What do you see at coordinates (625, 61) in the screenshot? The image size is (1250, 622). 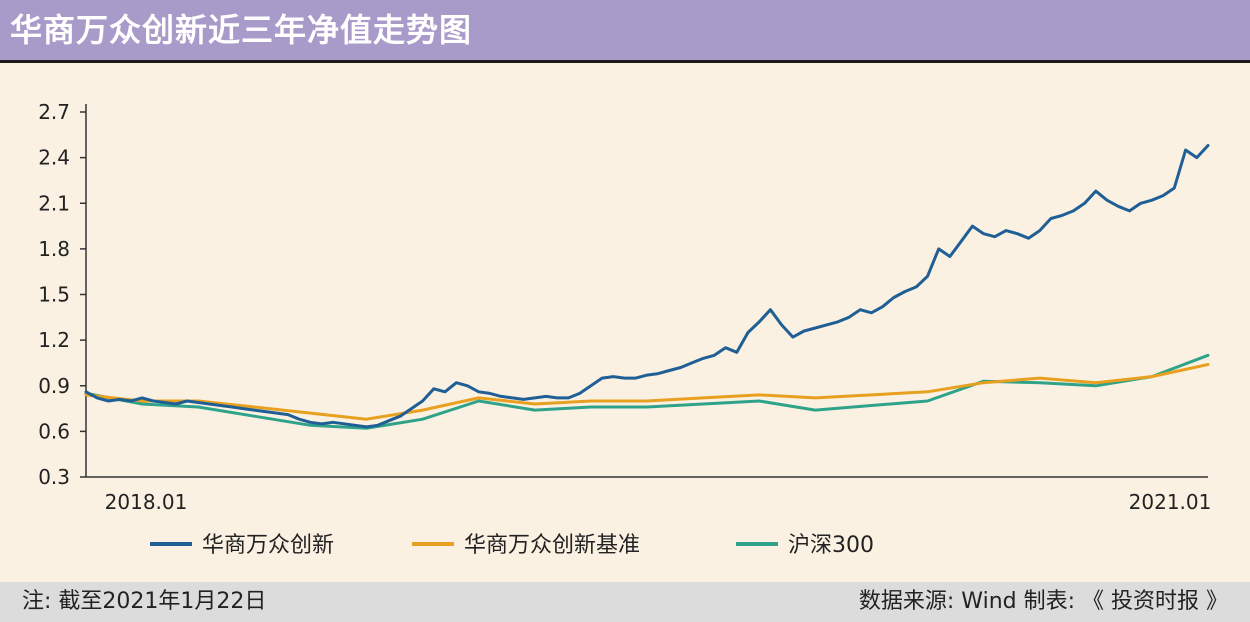 I see `title-divider` at bounding box center [625, 61].